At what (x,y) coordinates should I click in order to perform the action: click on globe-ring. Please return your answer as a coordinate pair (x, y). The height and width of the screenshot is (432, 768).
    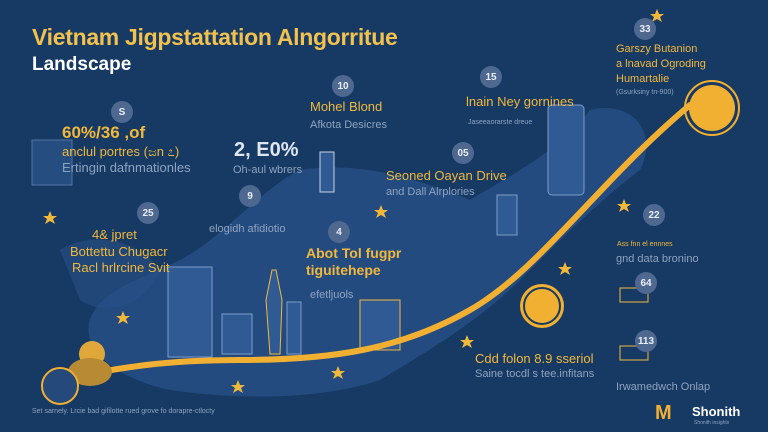
    Looking at the image, I should click on (712, 108).